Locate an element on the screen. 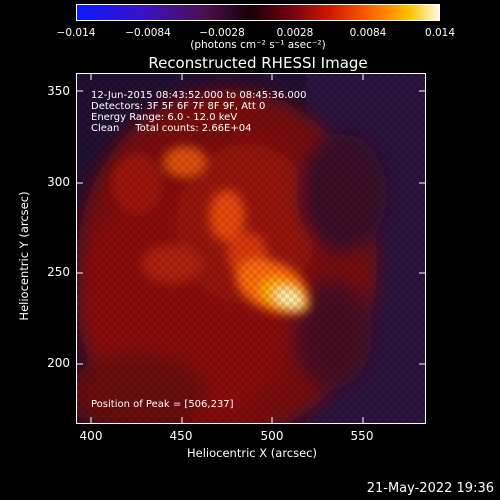  colorbar-units: (photons cm⁻² s⁻¹ asec⁻²) is located at coordinates (258, 45).